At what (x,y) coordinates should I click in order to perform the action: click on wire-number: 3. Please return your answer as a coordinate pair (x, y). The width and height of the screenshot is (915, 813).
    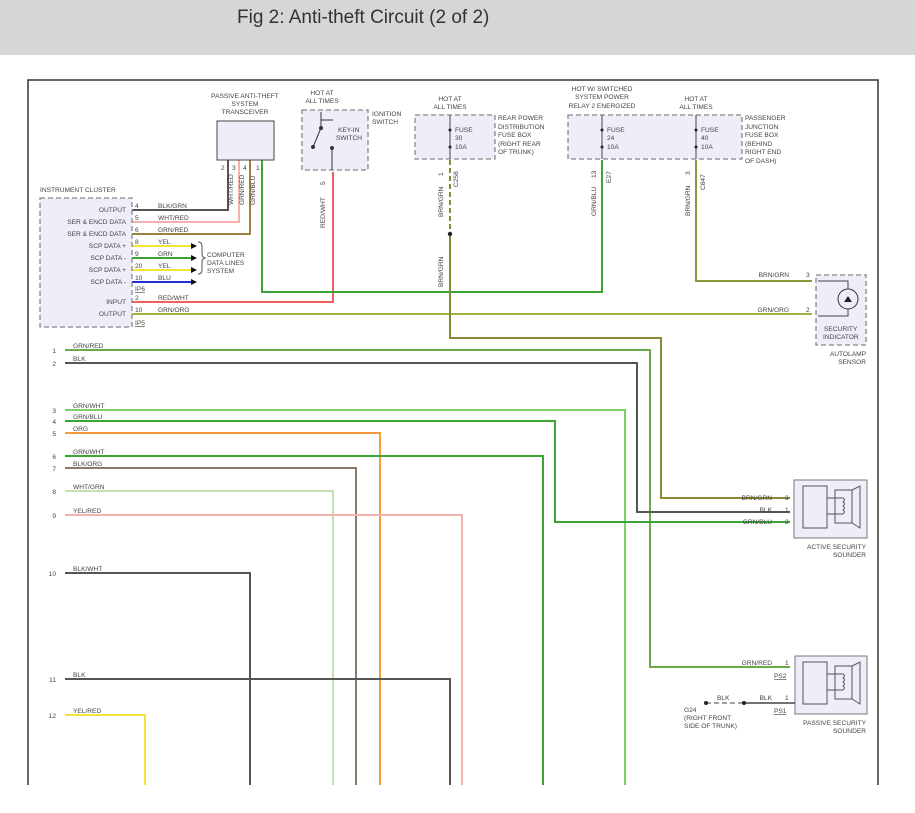
    Looking at the image, I should click on (54, 411).